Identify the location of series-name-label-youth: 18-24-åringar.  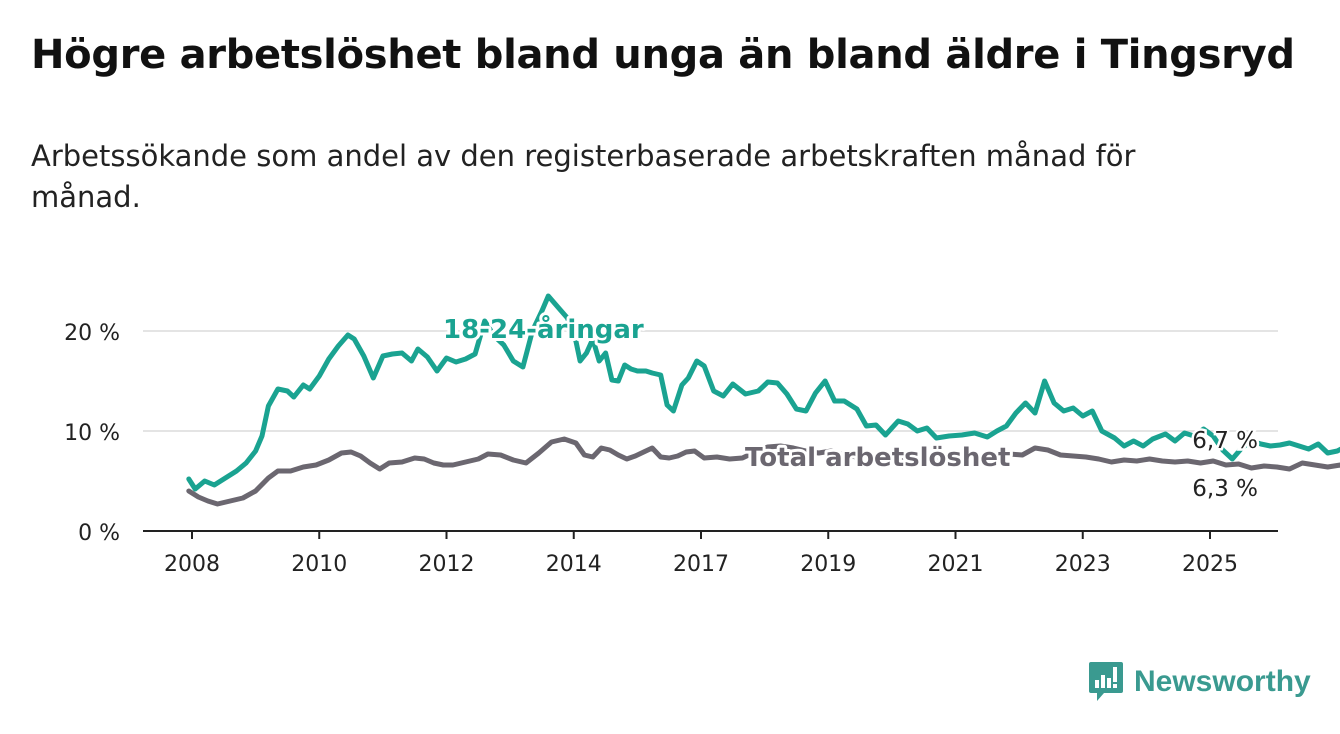
(543, 329).